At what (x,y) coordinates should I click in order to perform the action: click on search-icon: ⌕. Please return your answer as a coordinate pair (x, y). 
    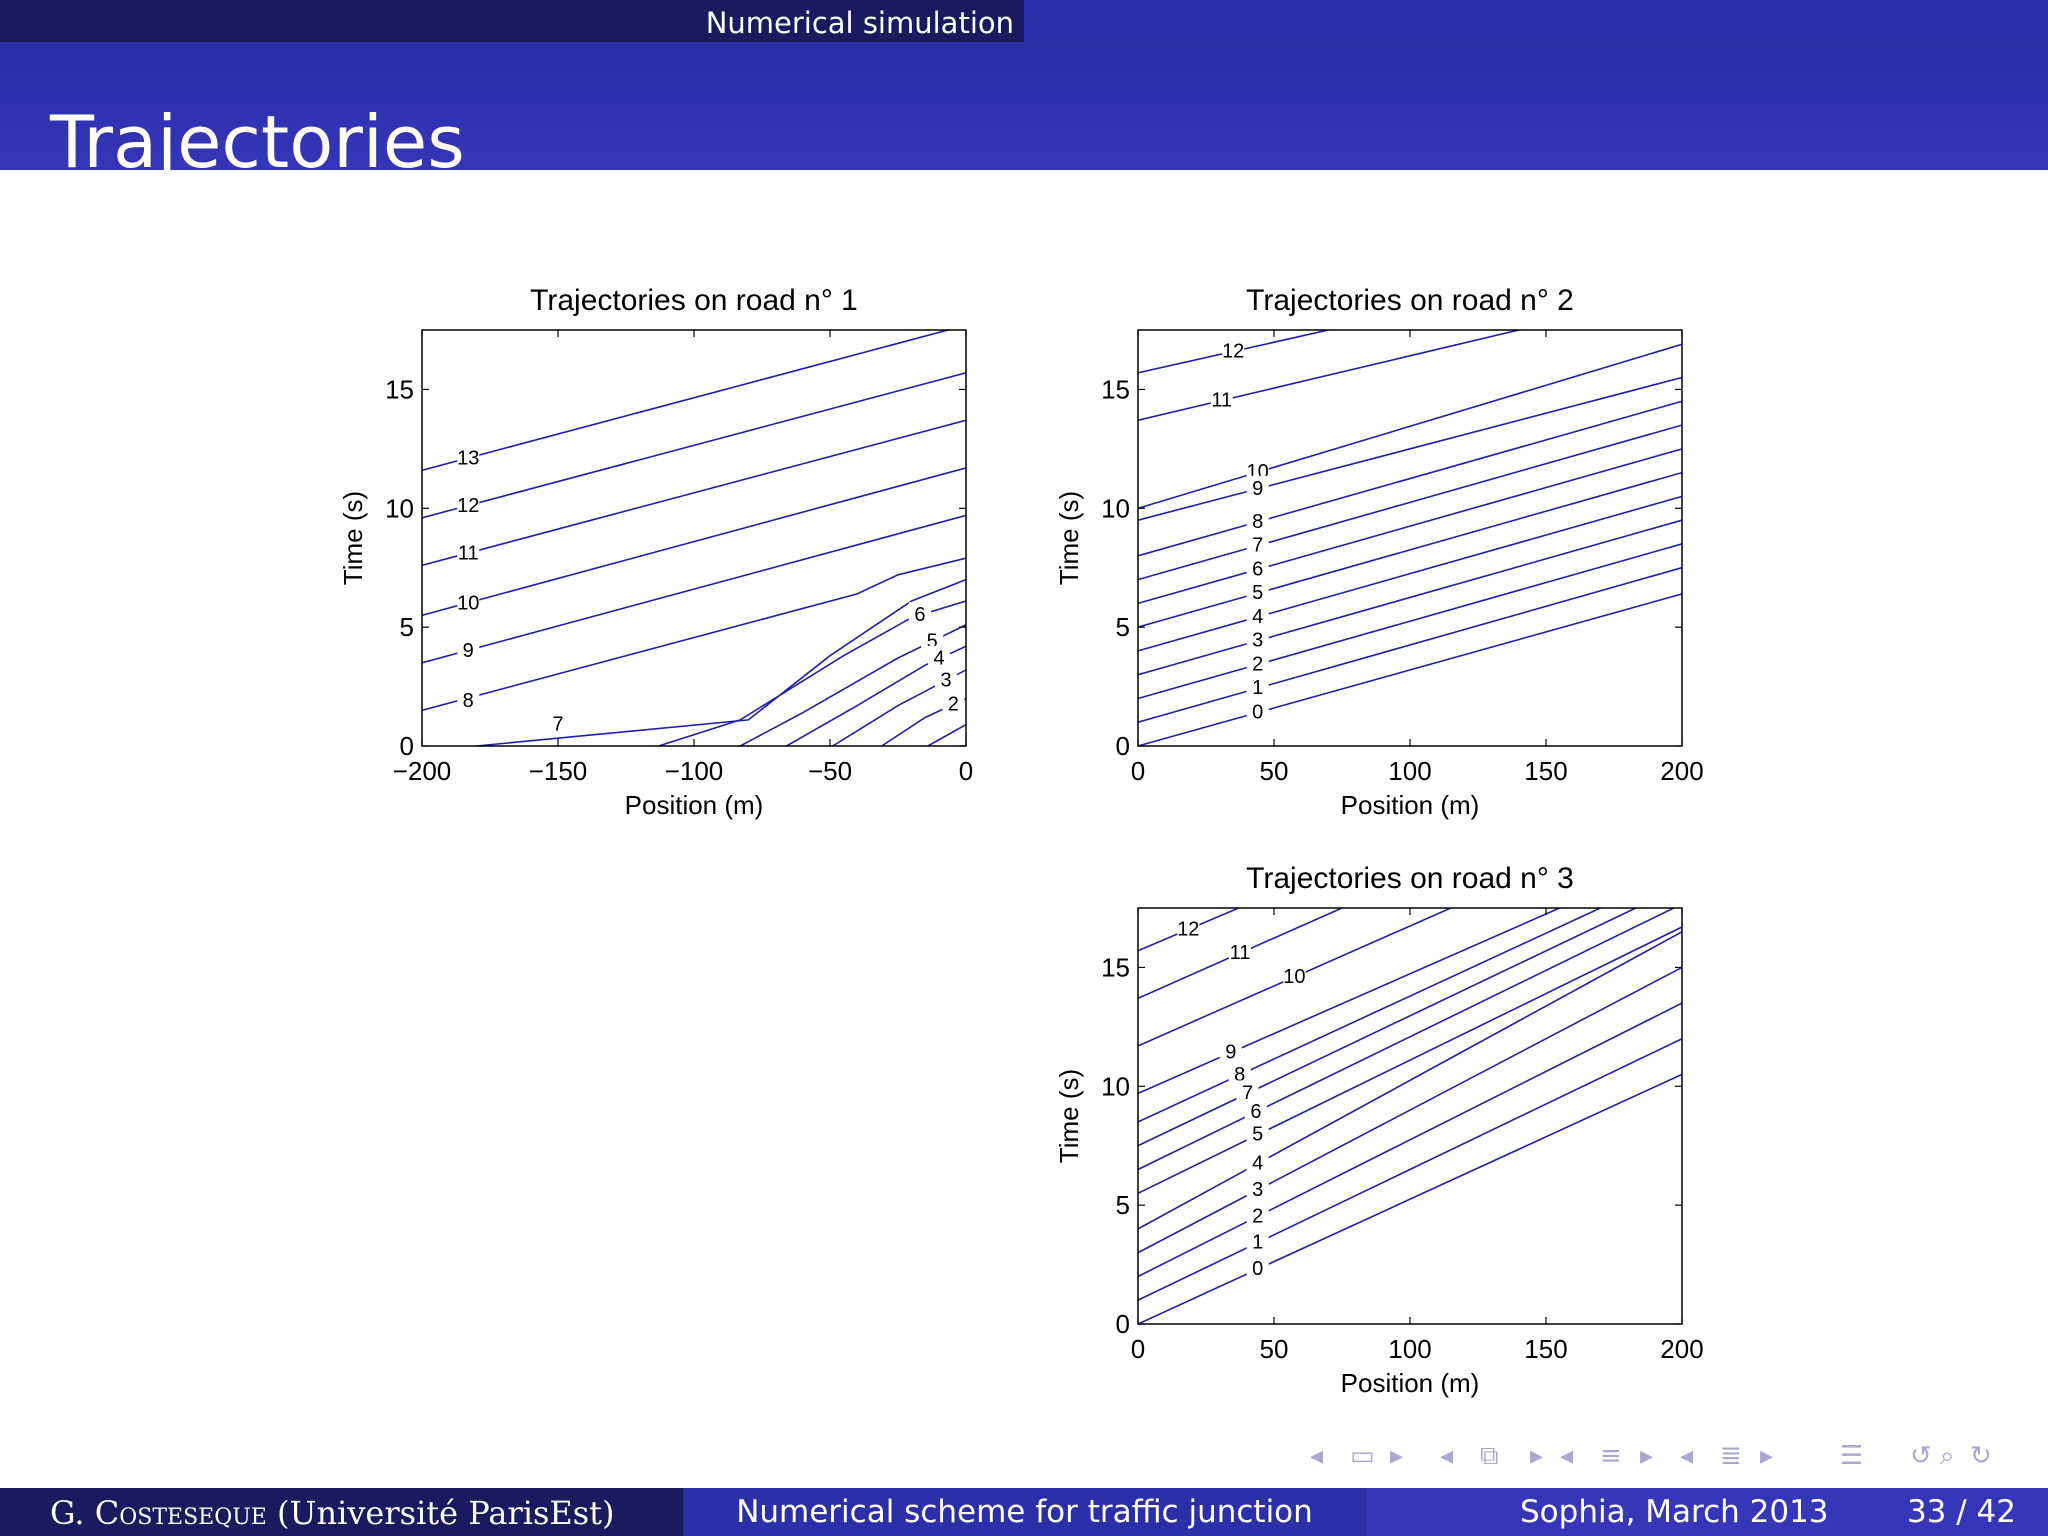
    Looking at the image, I should click on (1947, 1456).